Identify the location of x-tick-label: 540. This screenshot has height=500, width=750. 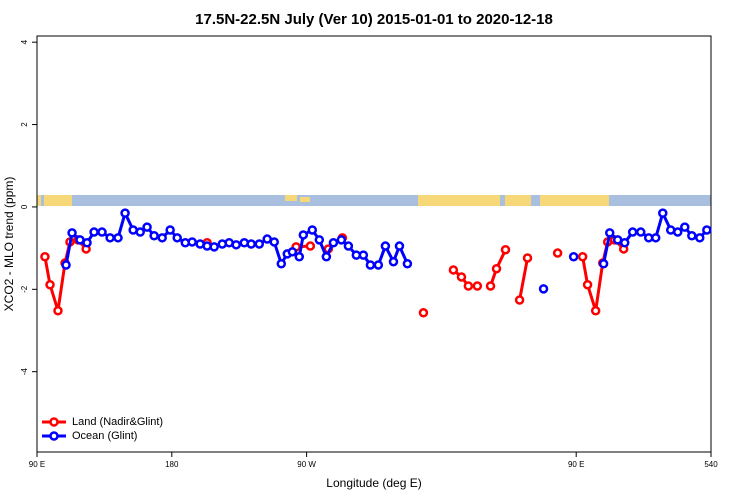
(711, 464).